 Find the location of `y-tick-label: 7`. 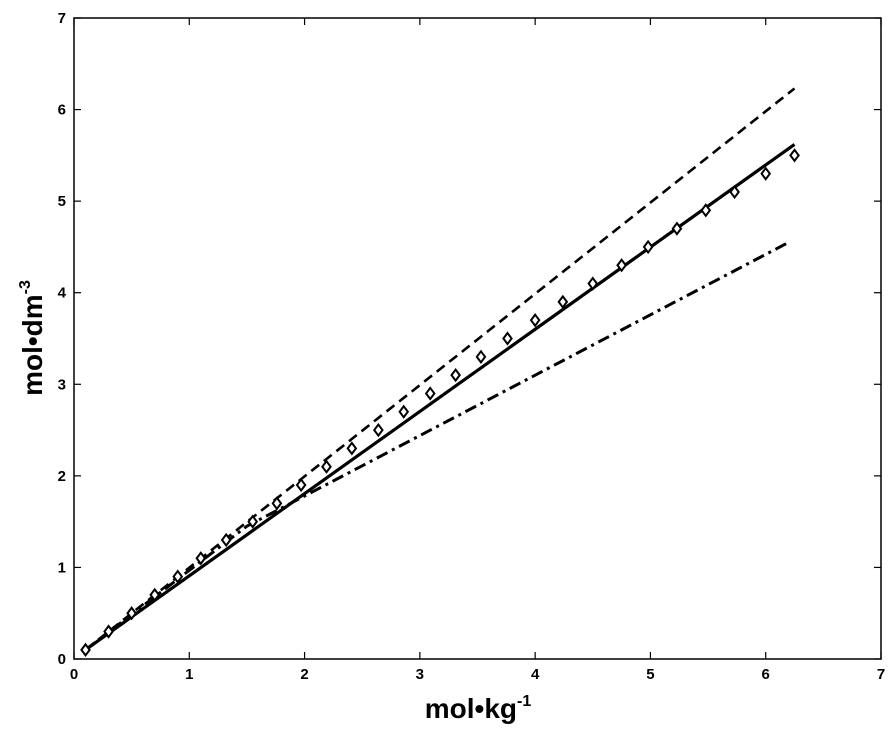

y-tick-label: 7 is located at coordinates (62, 18).